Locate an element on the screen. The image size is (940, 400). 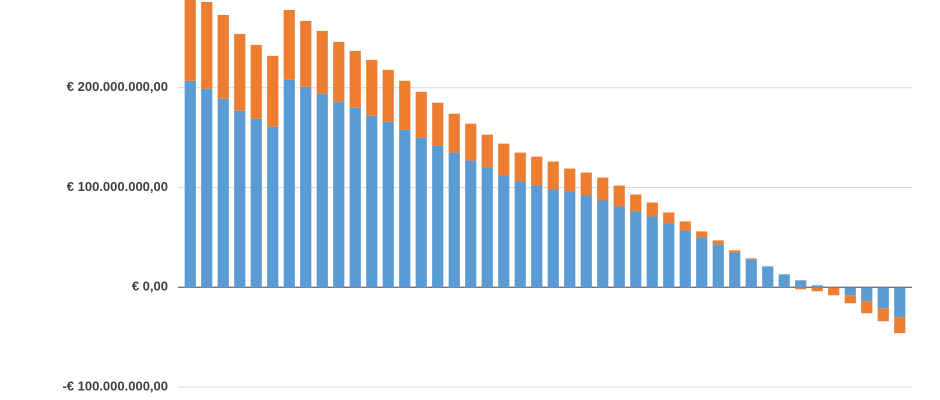
y-tick-label: € 0,00 is located at coordinates (150, 286).